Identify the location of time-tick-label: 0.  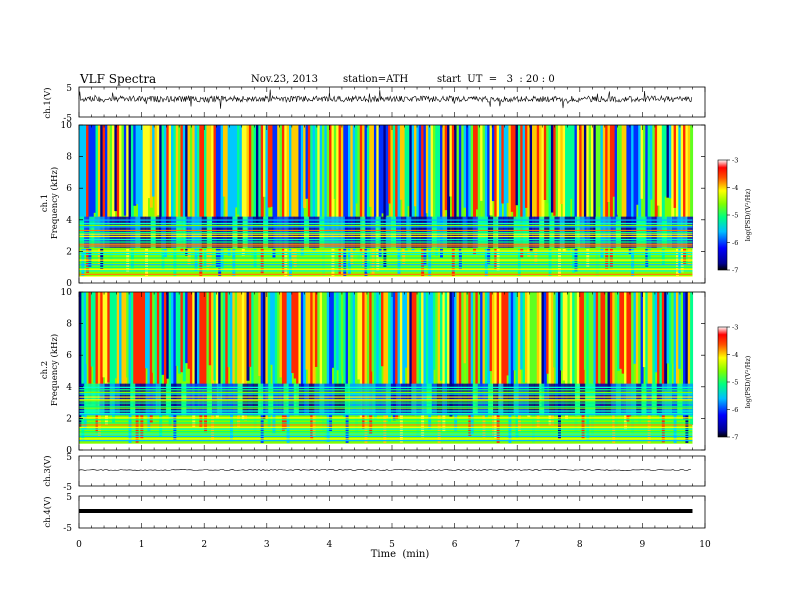
(79, 545).